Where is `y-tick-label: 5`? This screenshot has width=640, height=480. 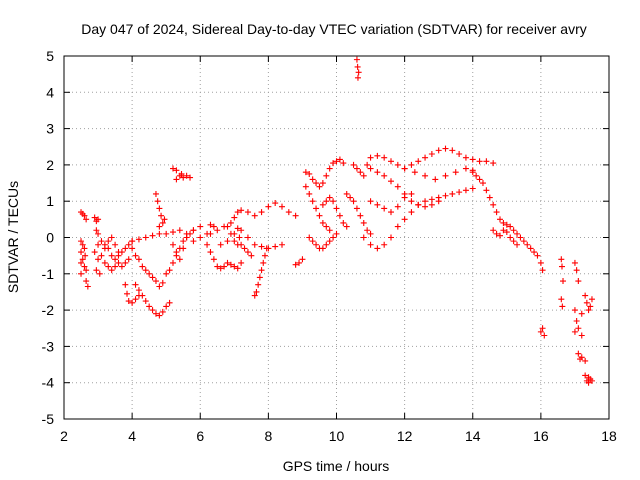 y-tick-label: 5 is located at coordinates (50, 56).